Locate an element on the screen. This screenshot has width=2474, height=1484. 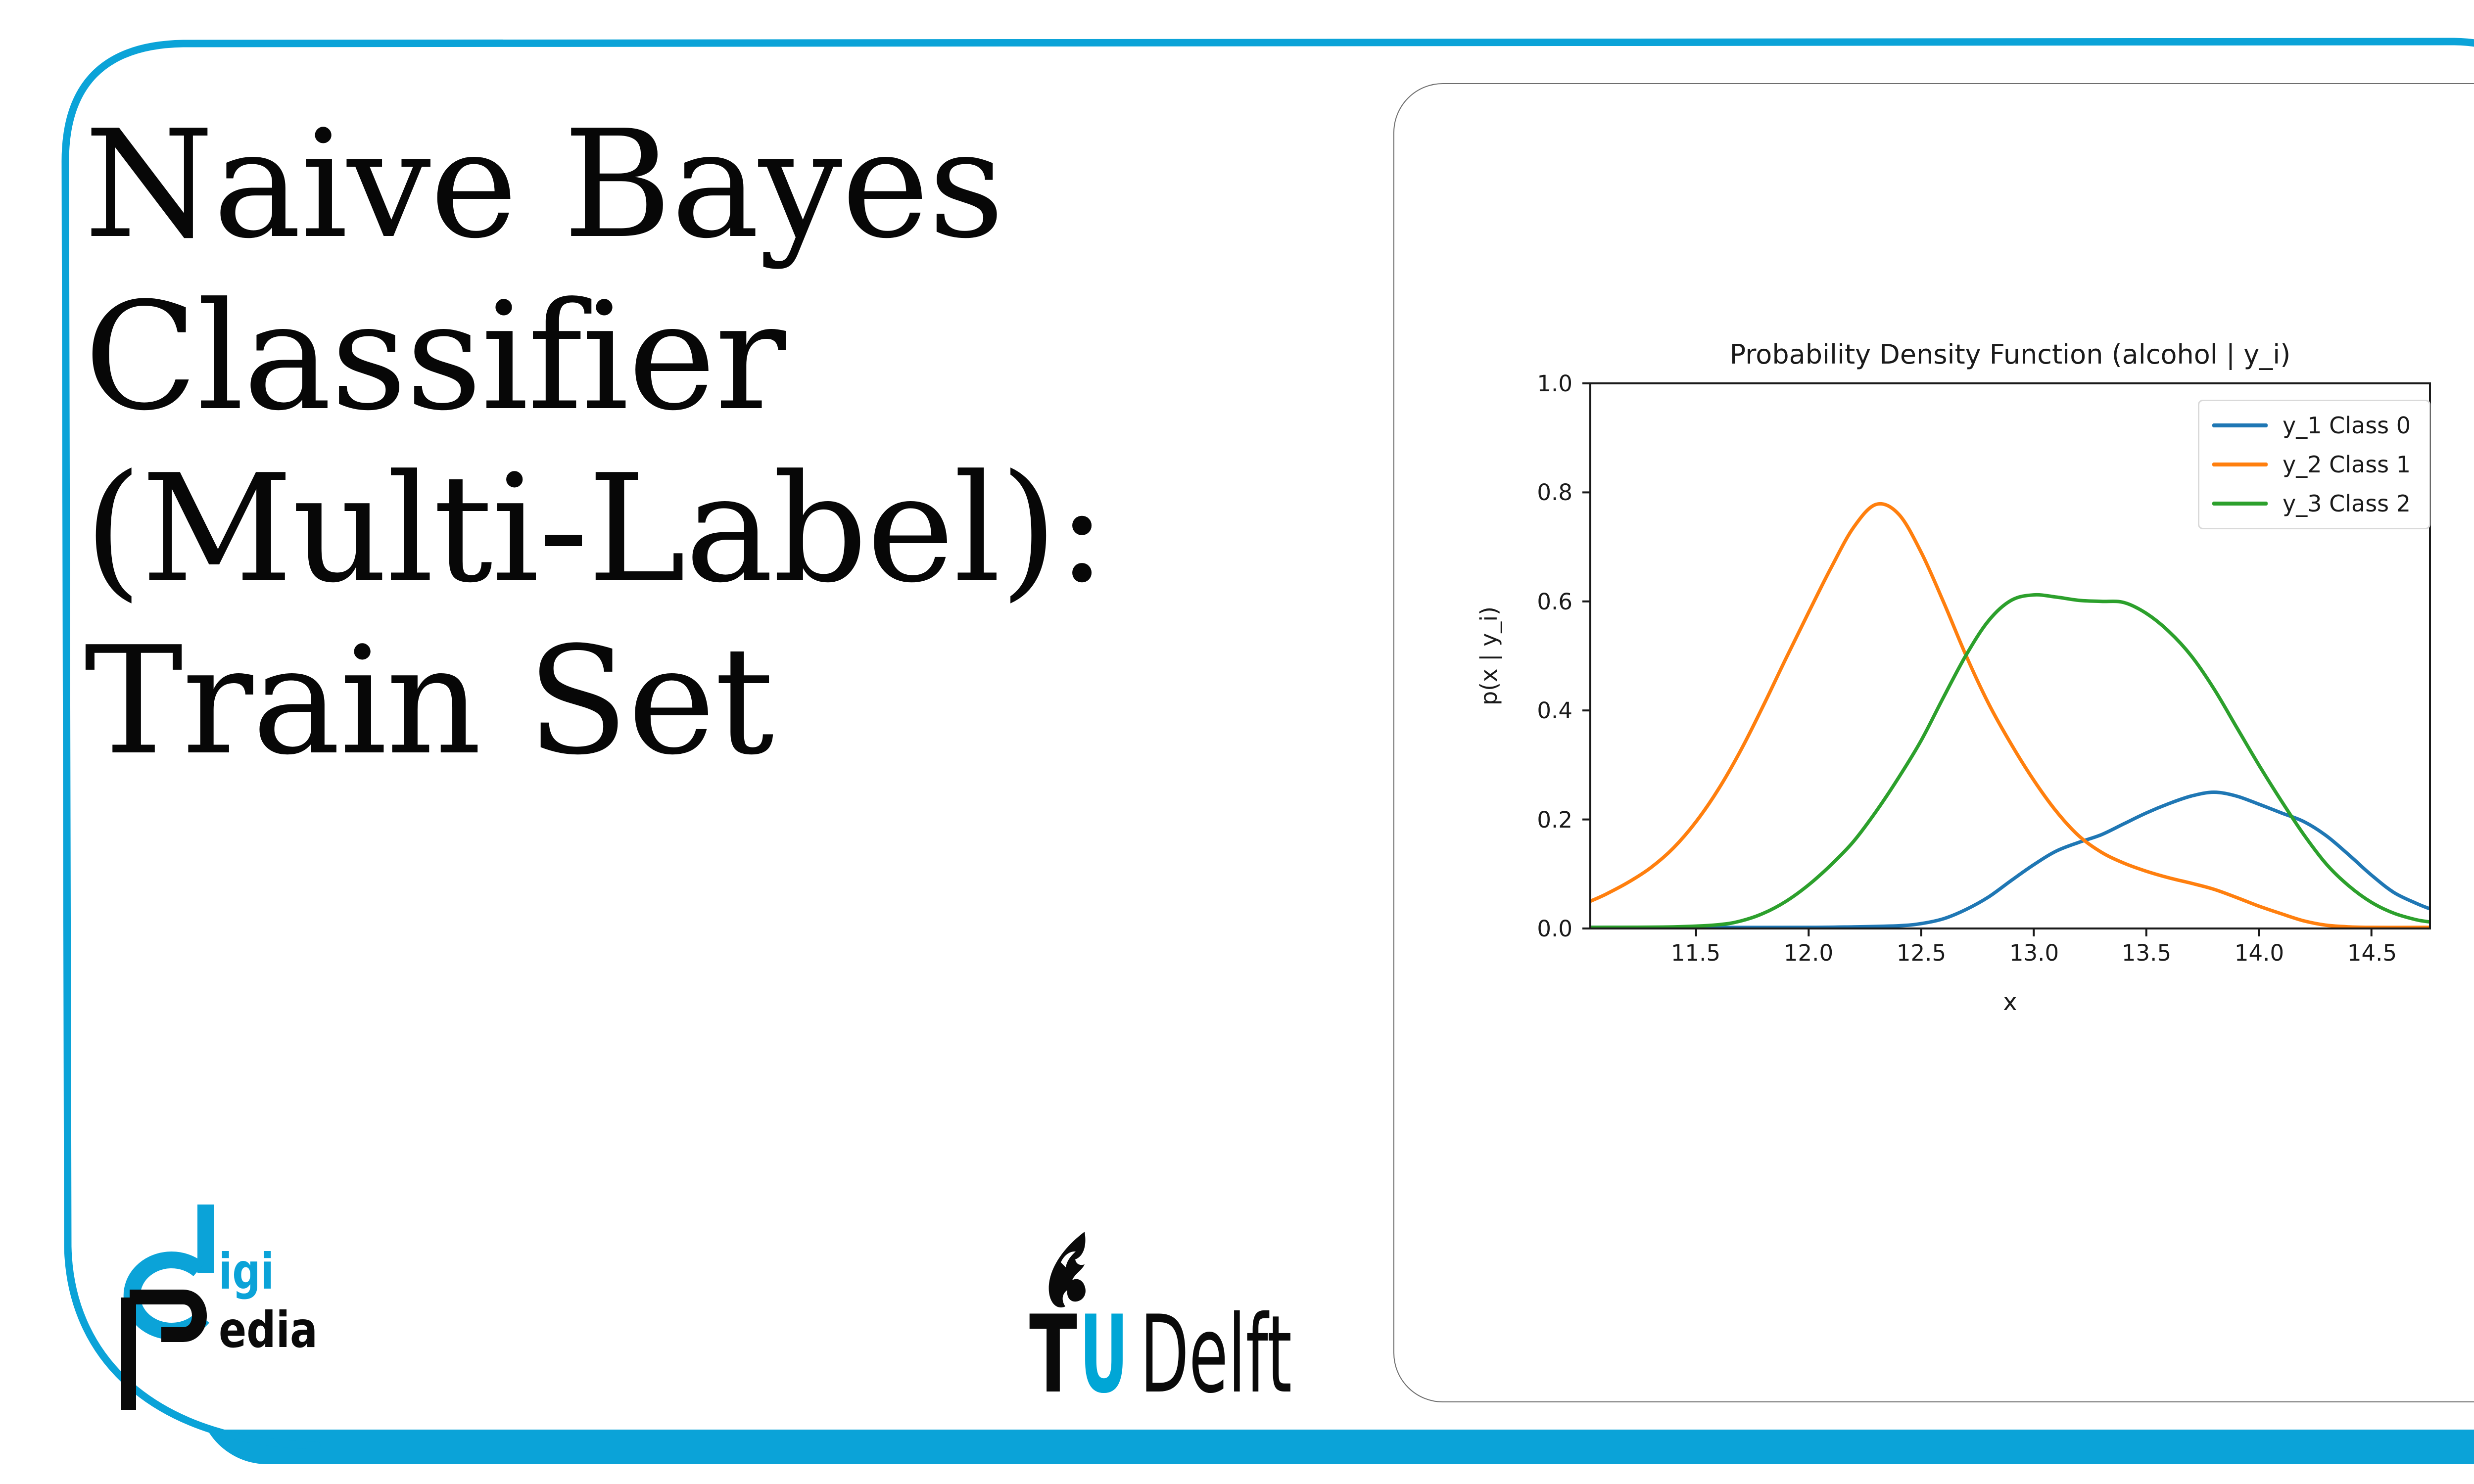
tudelft-u: U is located at coordinates (1104, 1346).